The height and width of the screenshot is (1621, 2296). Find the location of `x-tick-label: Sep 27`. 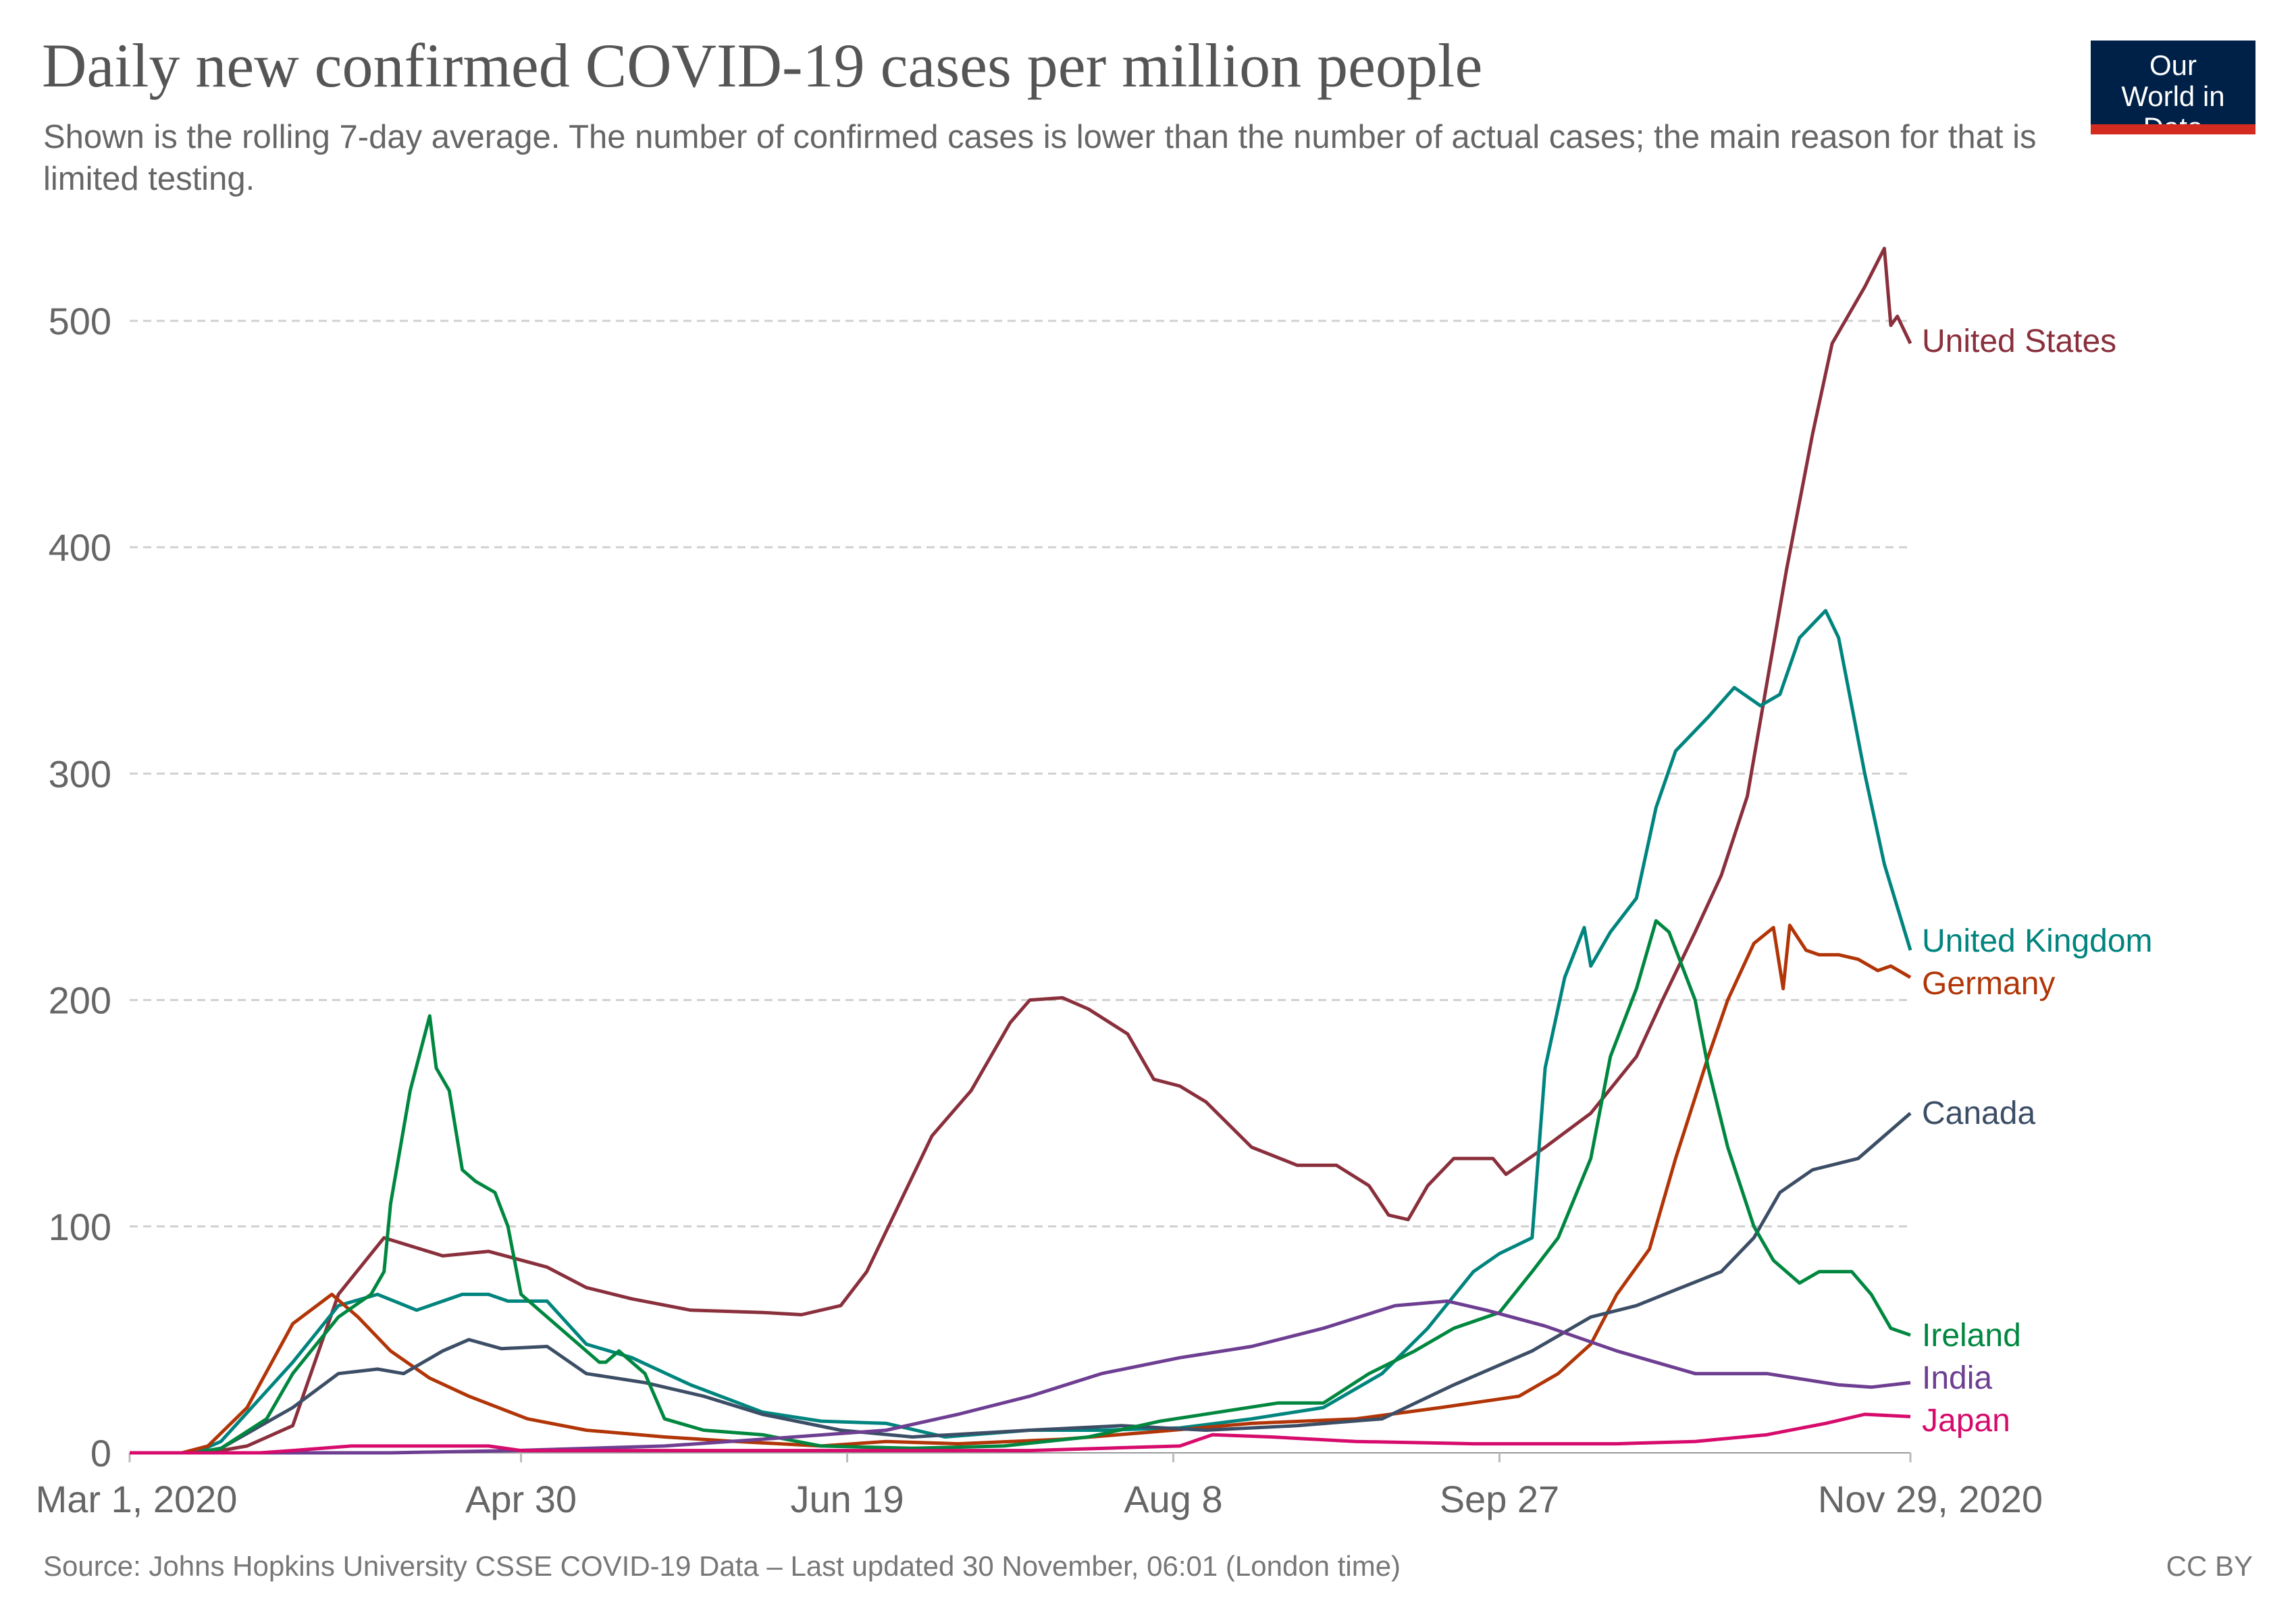

x-tick-label: Sep 27 is located at coordinates (1500, 1499).